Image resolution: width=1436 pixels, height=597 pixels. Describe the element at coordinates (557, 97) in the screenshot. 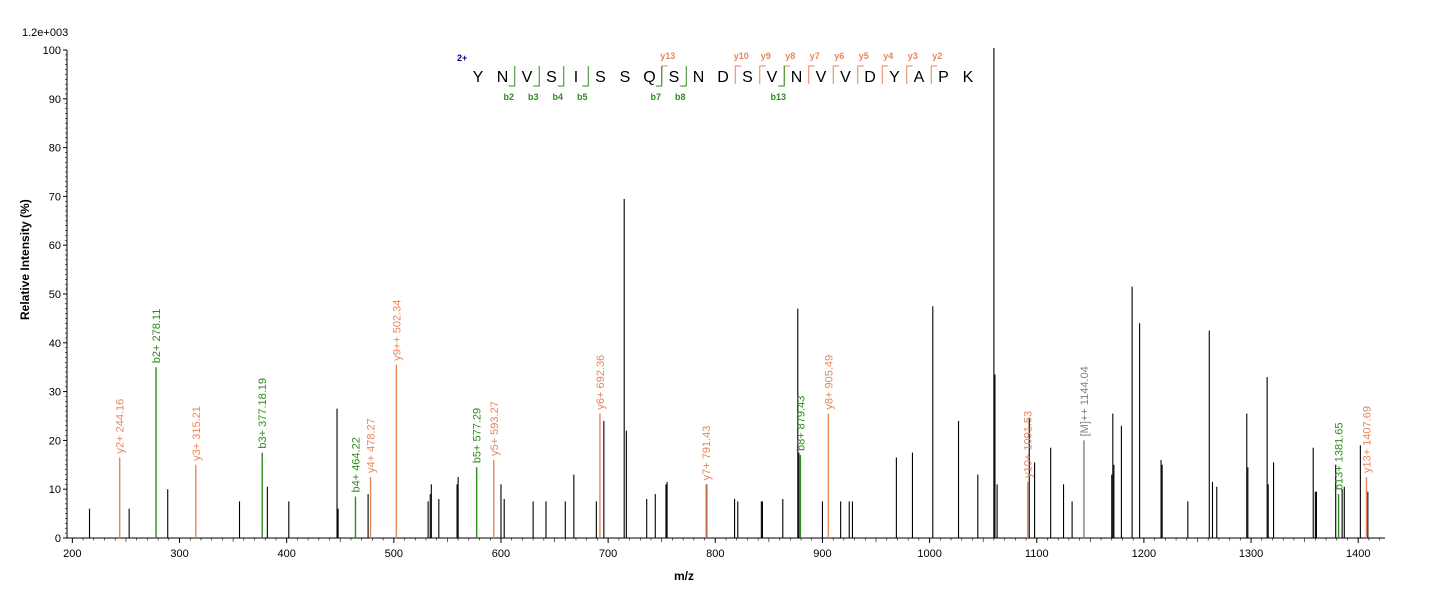

I see `b-ion-label: b4` at that location.